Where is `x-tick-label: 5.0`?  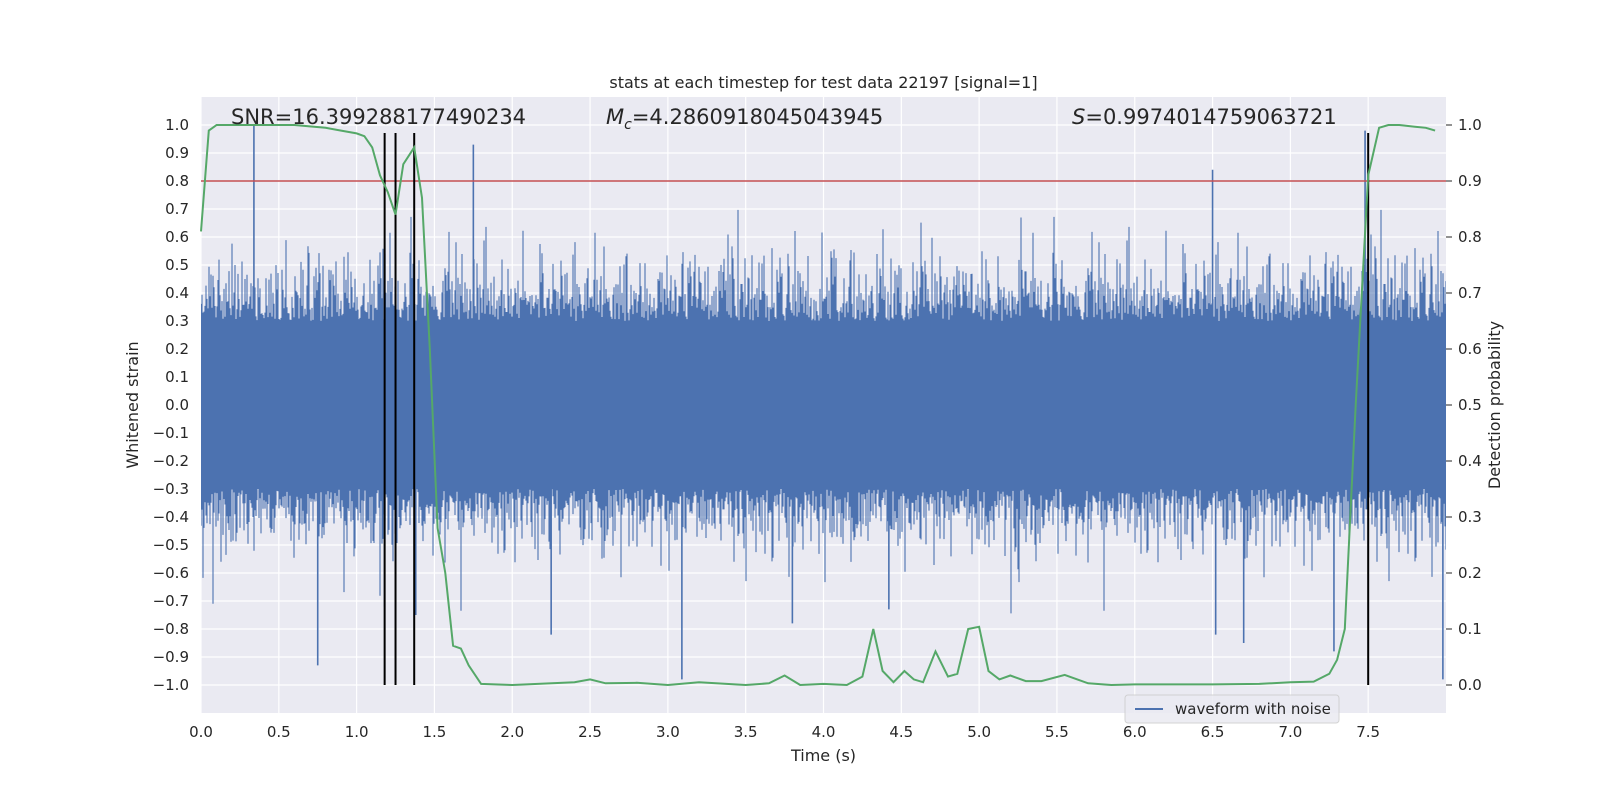
x-tick-label: 5.0 is located at coordinates (979, 732).